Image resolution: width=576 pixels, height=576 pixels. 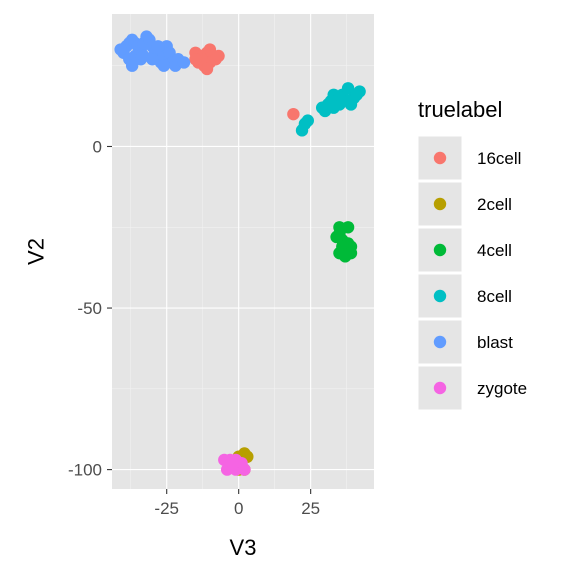 I want to click on legend-swatch-16cell, so click(x=440, y=158).